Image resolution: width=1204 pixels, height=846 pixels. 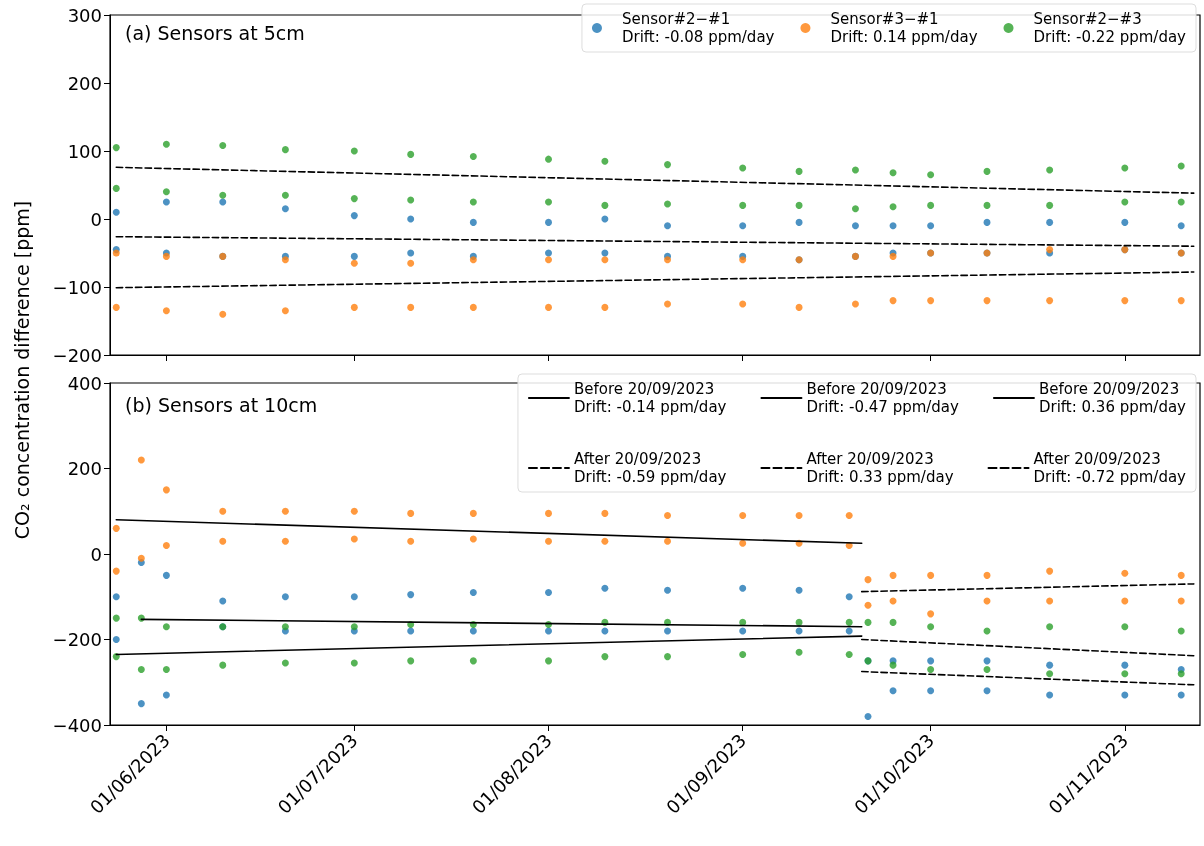 I want to click on y-tick-label: 100, so click(x=84, y=151).